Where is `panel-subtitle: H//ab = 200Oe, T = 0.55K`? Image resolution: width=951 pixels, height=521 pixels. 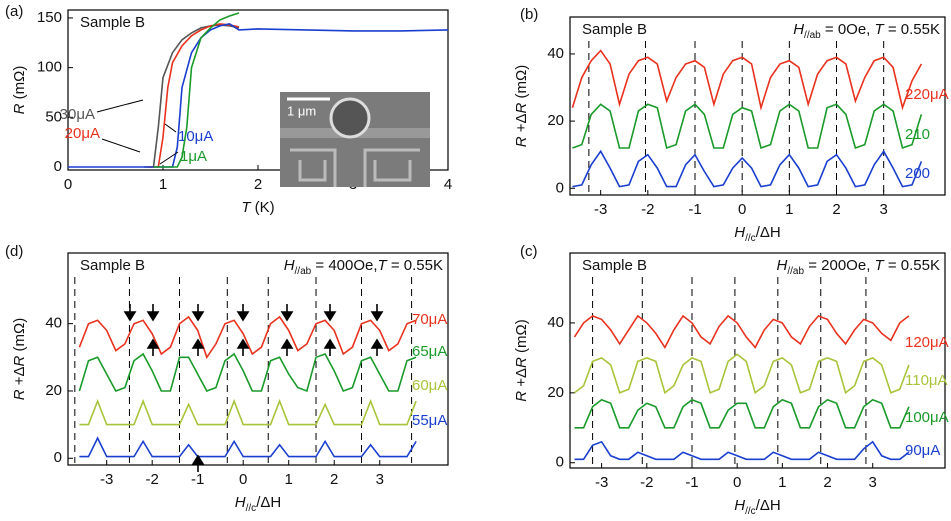 panel-subtitle: H//ab = 200Oe, T = 0.55K is located at coordinates (858, 267).